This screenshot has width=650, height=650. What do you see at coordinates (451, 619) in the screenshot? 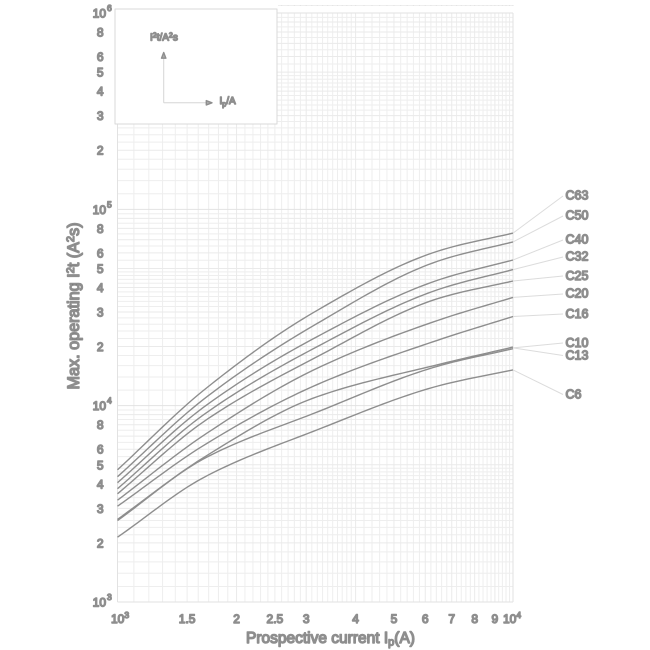
I see `svg-text: 7` at bounding box center [451, 619].